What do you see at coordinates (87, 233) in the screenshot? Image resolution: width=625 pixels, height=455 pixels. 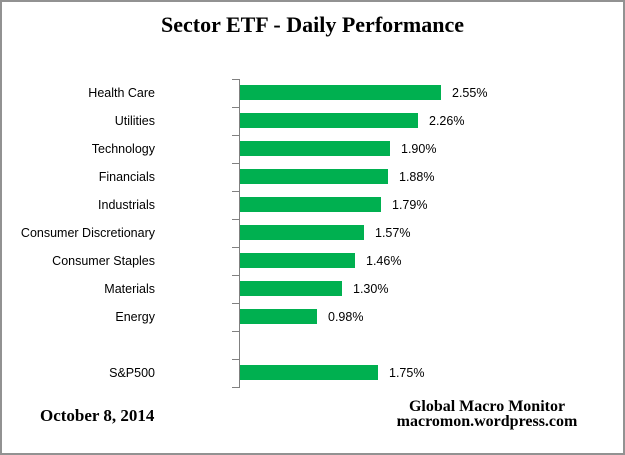 I see `category-label: Consumer Discretionary` at bounding box center [87, 233].